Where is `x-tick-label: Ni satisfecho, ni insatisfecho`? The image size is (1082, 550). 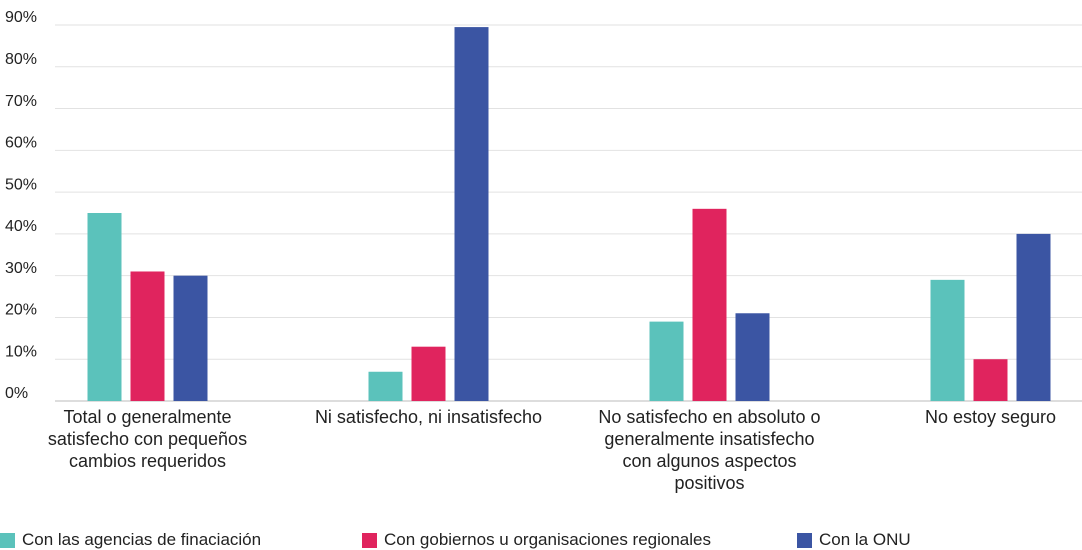 x-tick-label: Ni satisfecho, ni insatisfecho is located at coordinates (428, 417).